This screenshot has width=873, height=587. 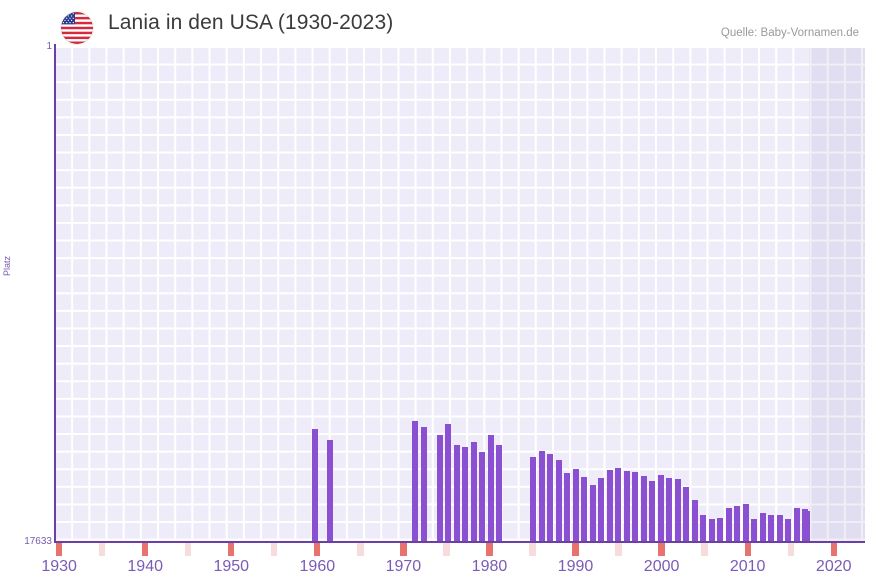 What do you see at coordinates (231, 549) in the screenshot?
I see `x-tick-mark-1950` at bounding box center [231, 549].